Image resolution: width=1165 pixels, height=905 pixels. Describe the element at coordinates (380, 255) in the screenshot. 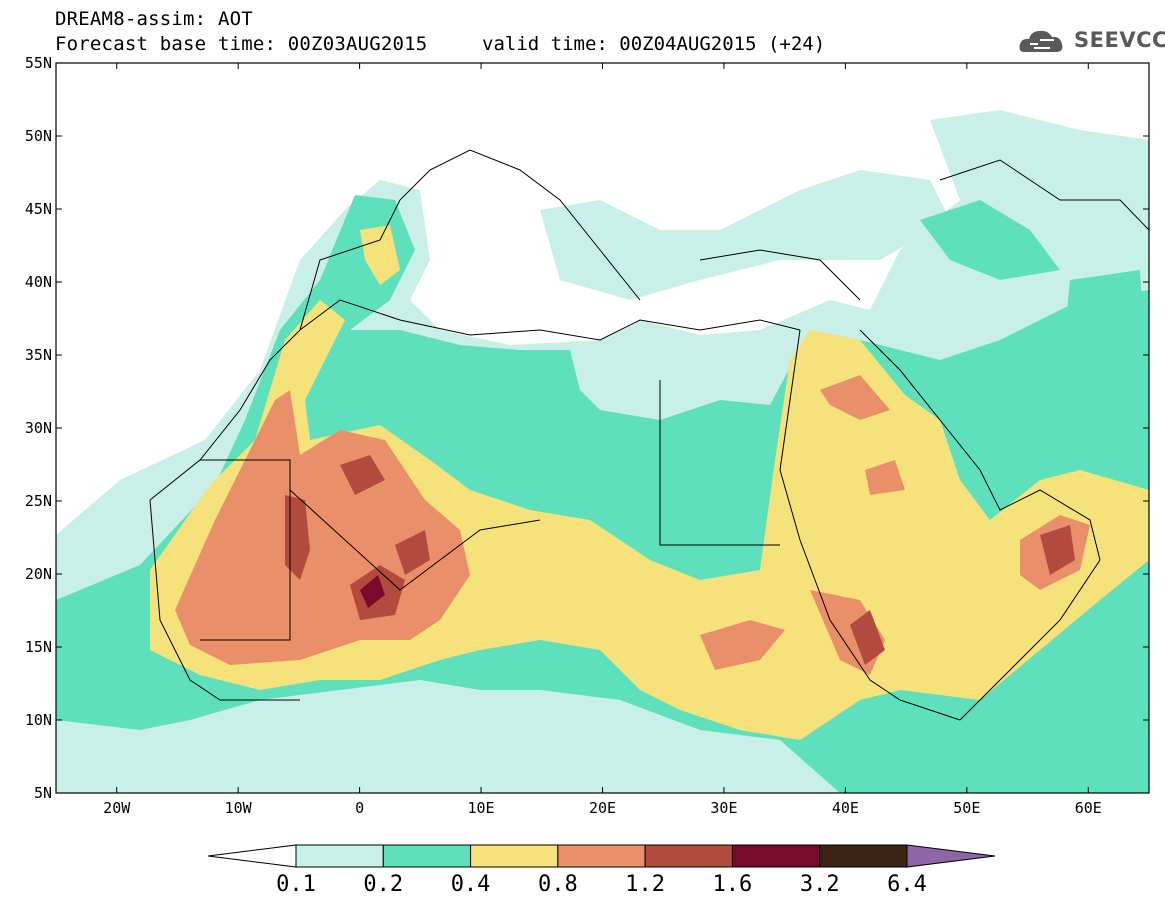

I see `aot-level-0.4-b` at that location.